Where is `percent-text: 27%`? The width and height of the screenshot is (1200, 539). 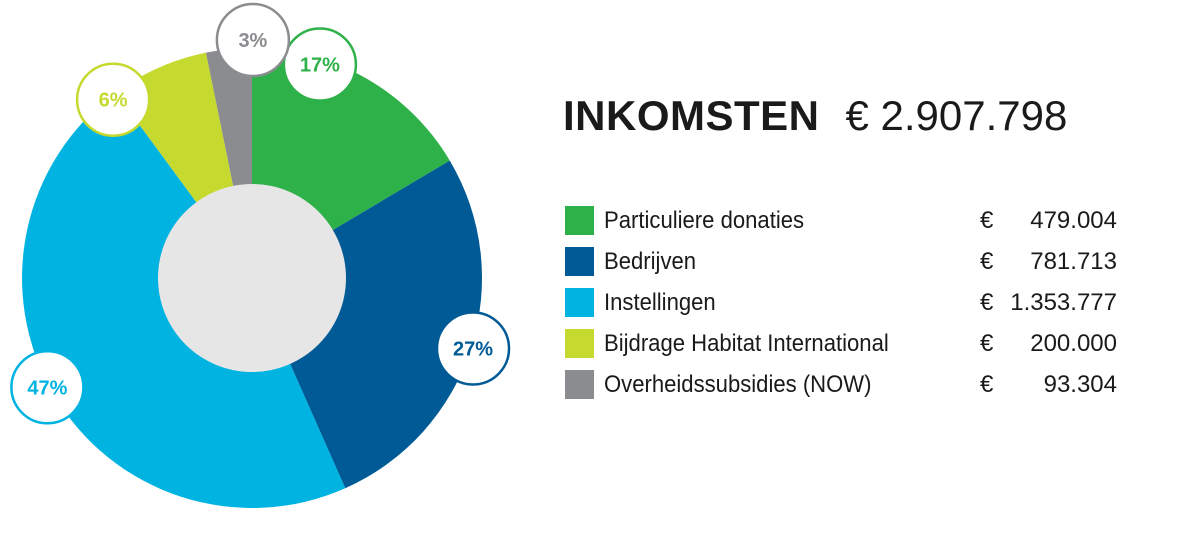
percent-text: 27% is located at coordinates (473, 350).